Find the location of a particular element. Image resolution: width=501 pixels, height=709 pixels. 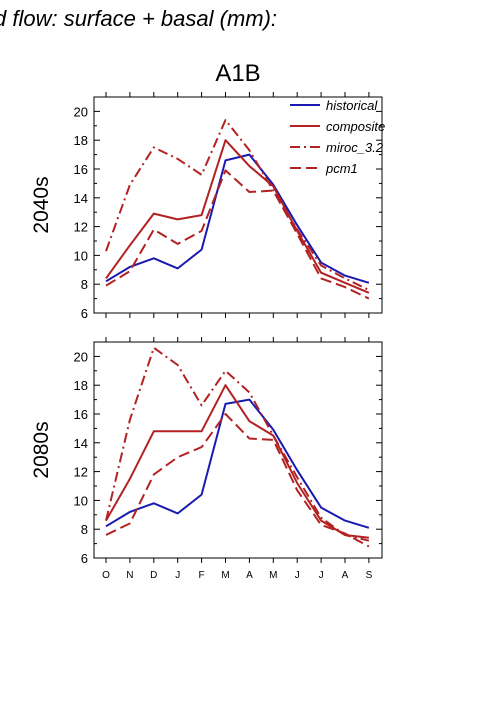

panel-label: 2040s is located at coordinates (41, 204).